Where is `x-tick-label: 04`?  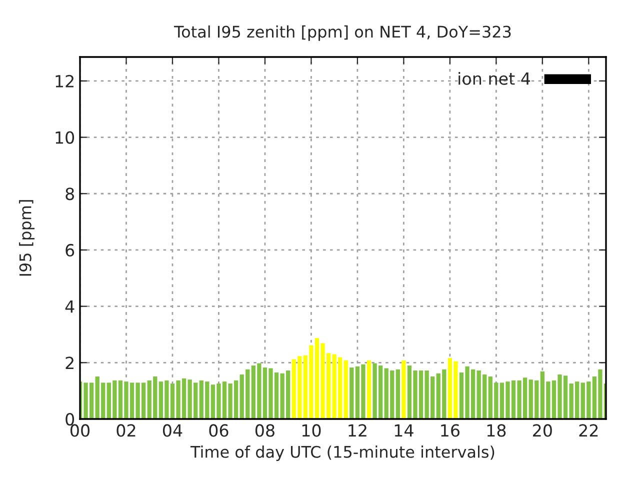 x-tick-label: 04 is located at coordinates (172, 430).